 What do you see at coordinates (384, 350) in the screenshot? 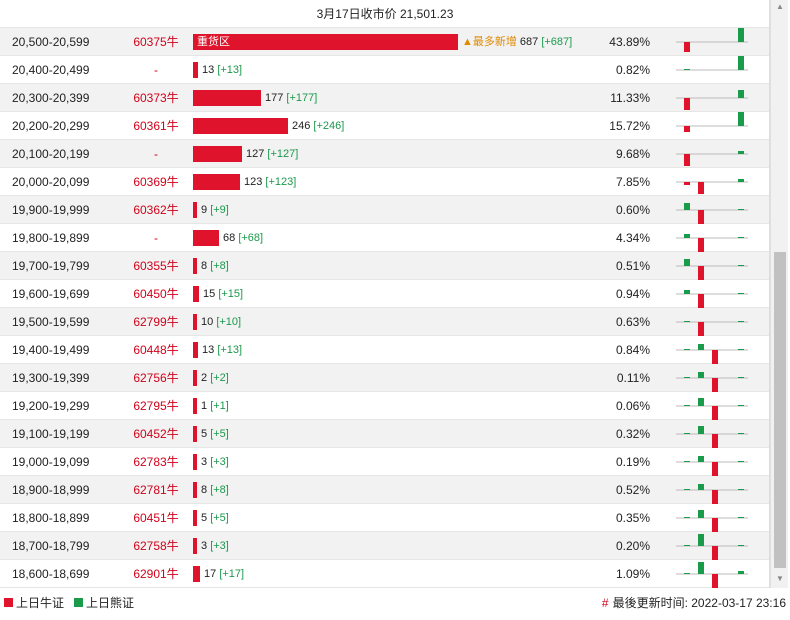
I see `table-row: 19,400-19,499 60448牛 13 [+13] 0.84%` at bounding box center [384, 350].